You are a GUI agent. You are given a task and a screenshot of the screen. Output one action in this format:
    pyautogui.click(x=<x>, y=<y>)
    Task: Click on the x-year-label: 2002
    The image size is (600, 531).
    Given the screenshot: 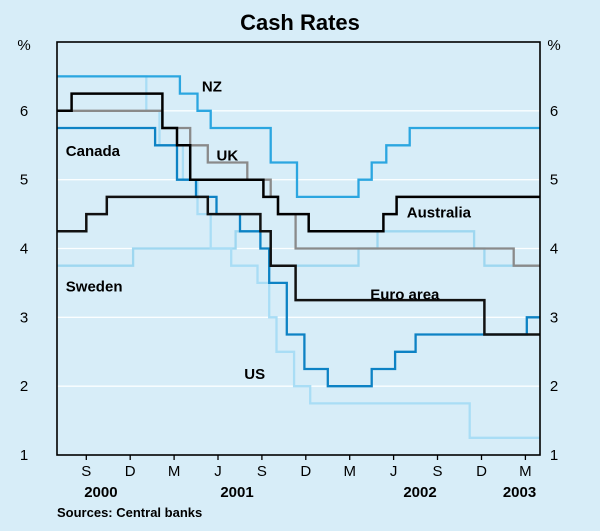 What is the action you would take?
    pyautogui.click(x=419, y=492)
    